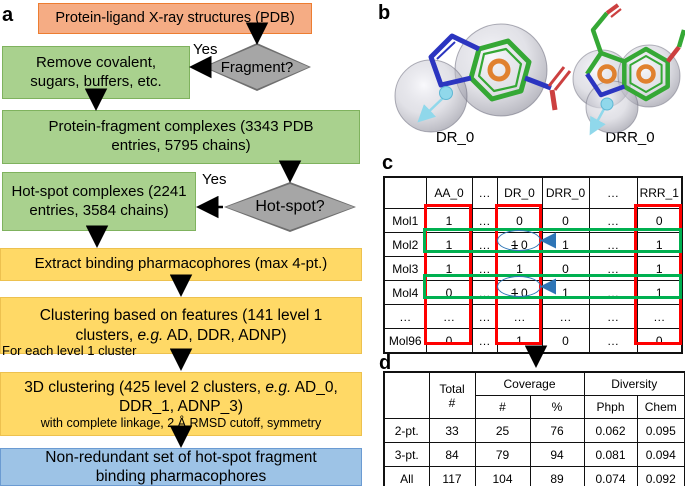 Image resolution: width=685 pixels, height=486 pixels. What do you see at coordinates (405, 341) in the screenshot?
I see `matrix-row-label: Mol96` at bounding box center [405, 341].